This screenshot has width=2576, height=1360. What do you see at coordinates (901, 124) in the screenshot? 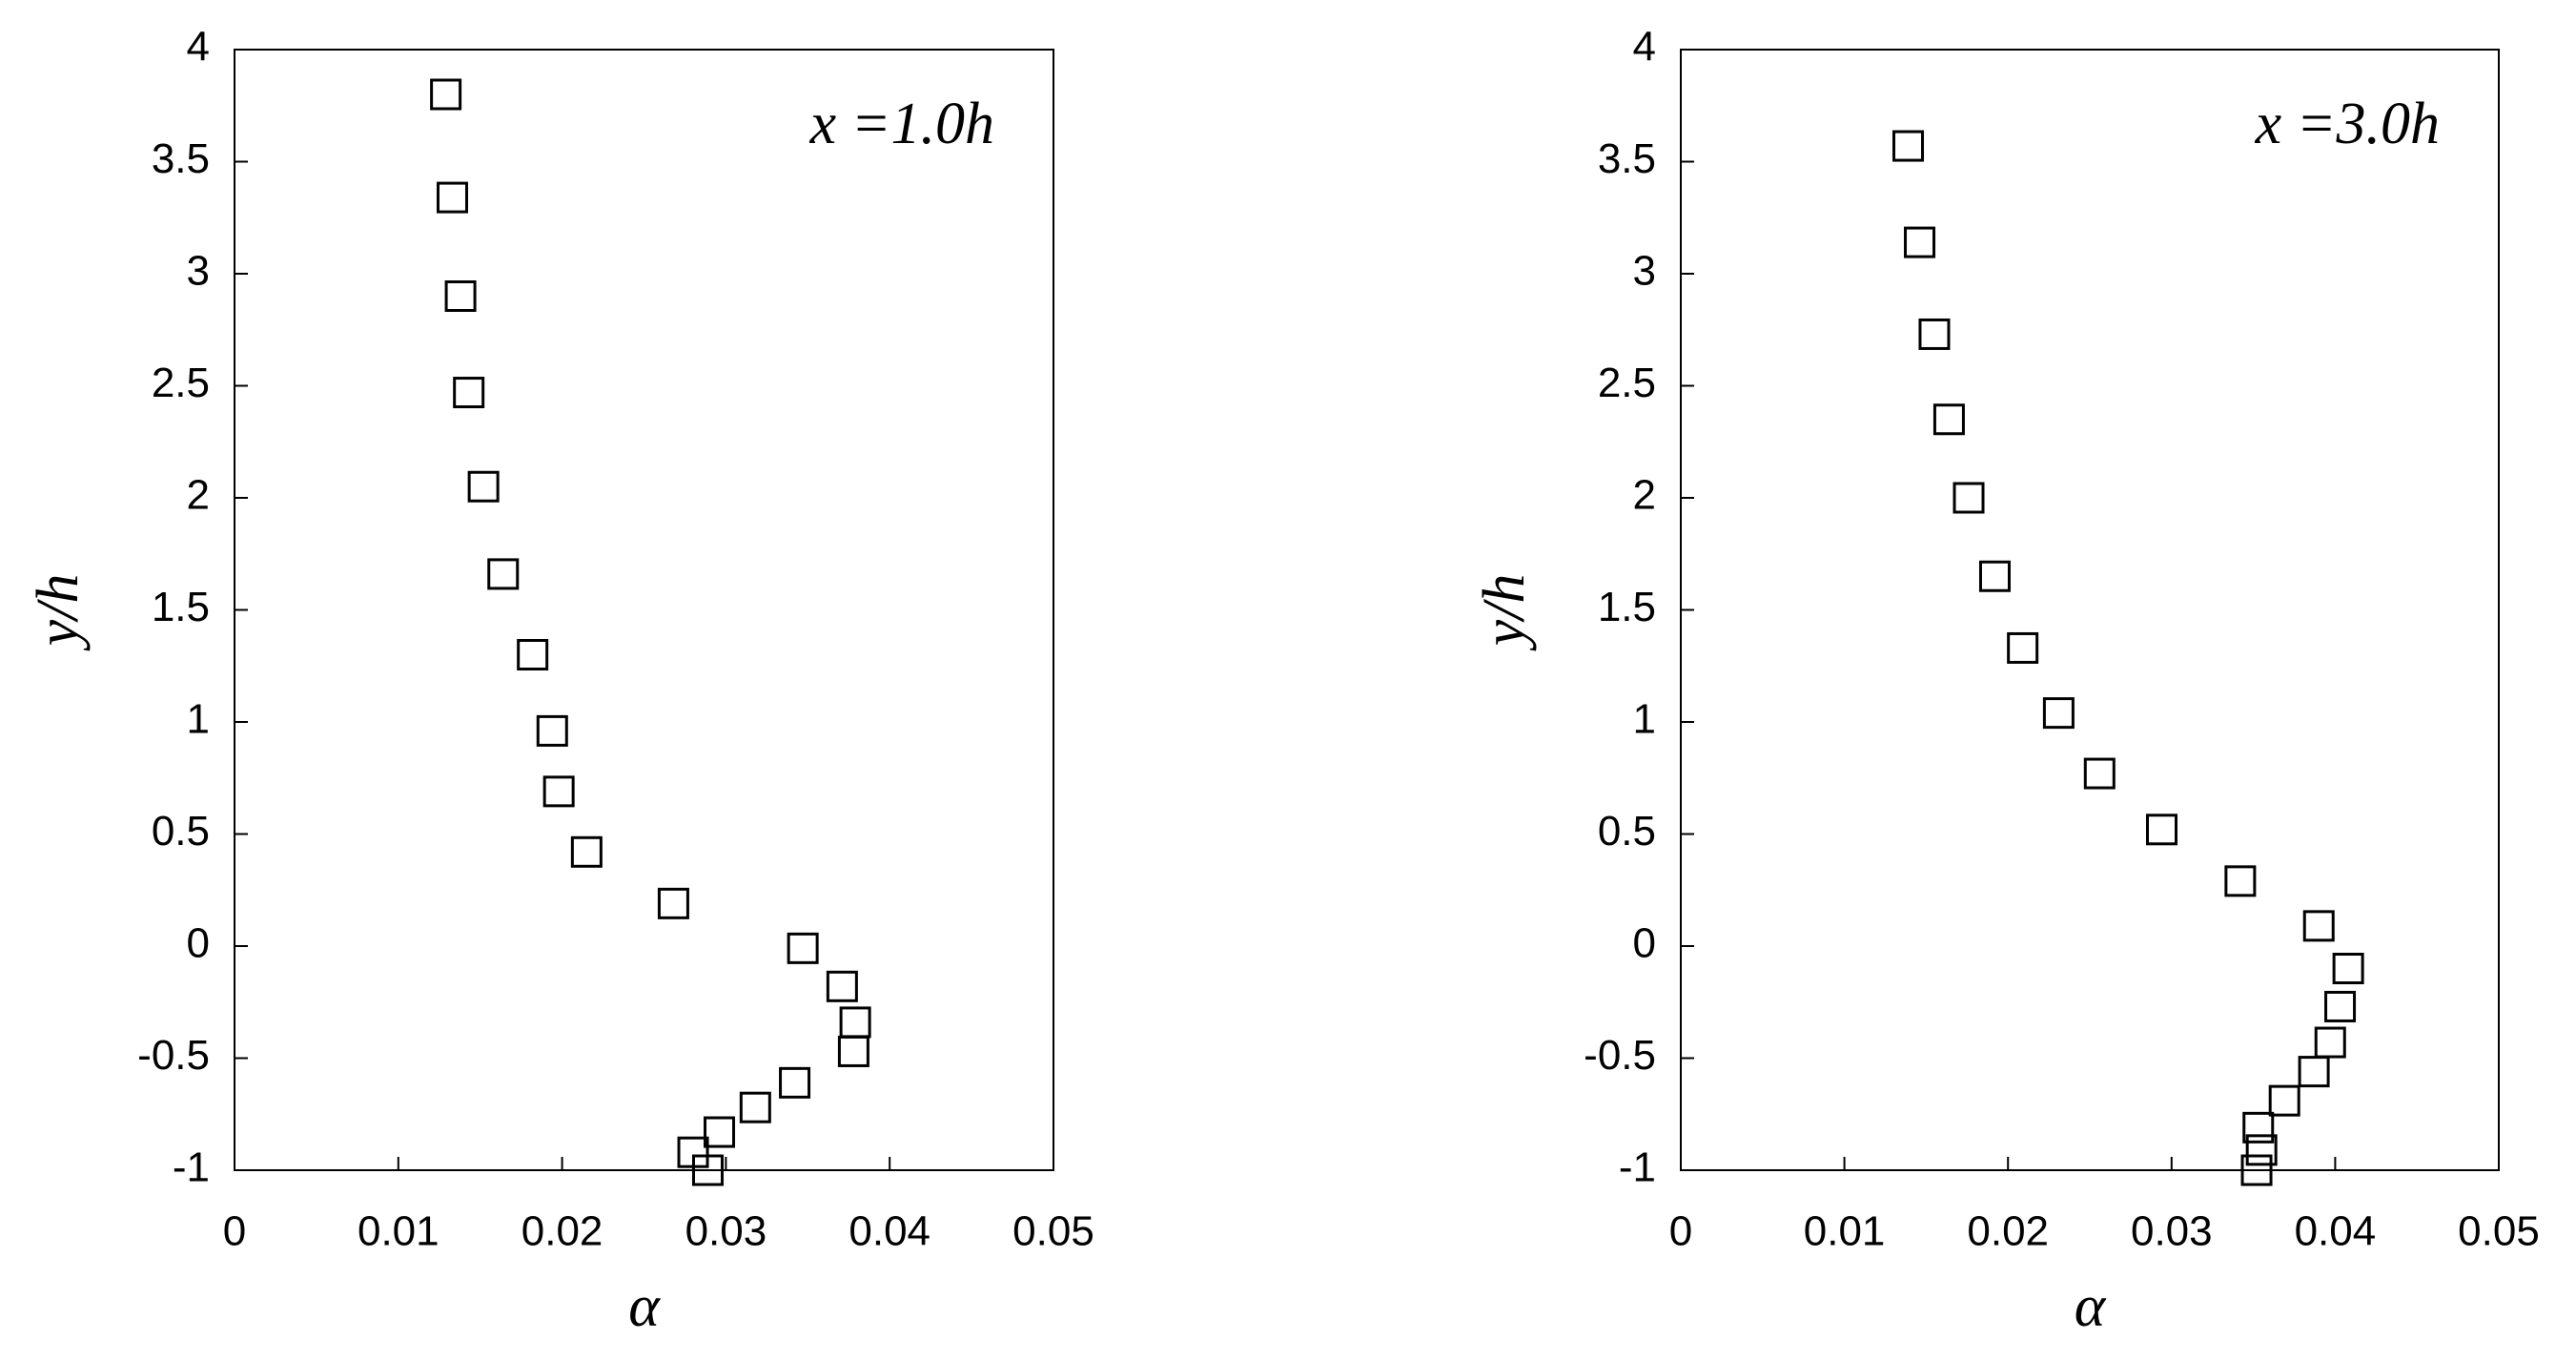
I see `annotation: x =1.0h` at bounding box center [901, 124].